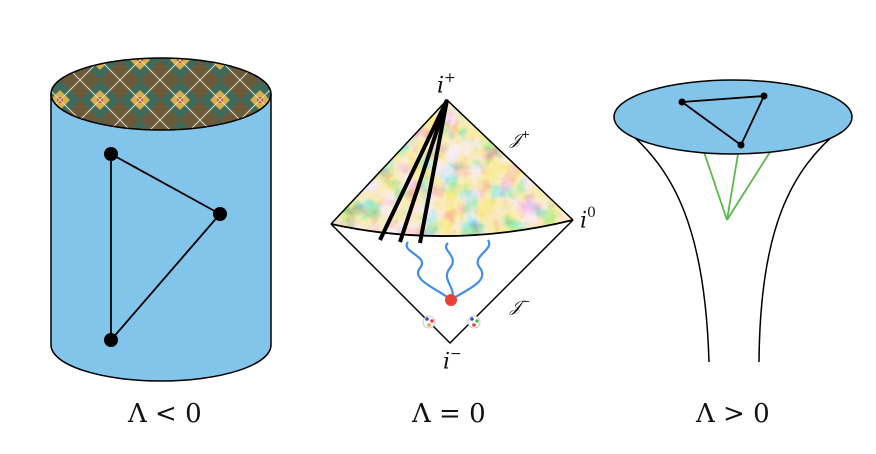  What do you see at coordinates (446, 84) in the screenshot?
I see `label-i-plus: i+` at bounding box center [446, 84].